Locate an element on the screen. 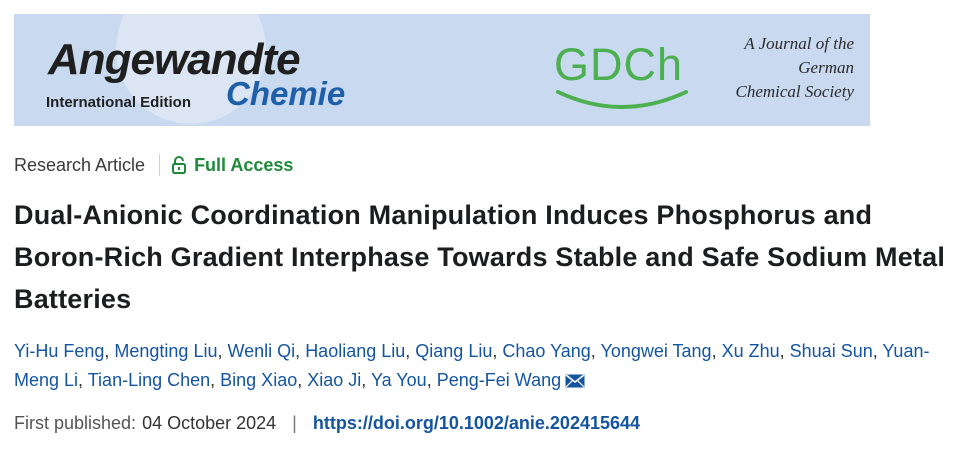 This screenshot has height=453, width=970. author-link: Xu Zhu is located at coordinates (750, 351).